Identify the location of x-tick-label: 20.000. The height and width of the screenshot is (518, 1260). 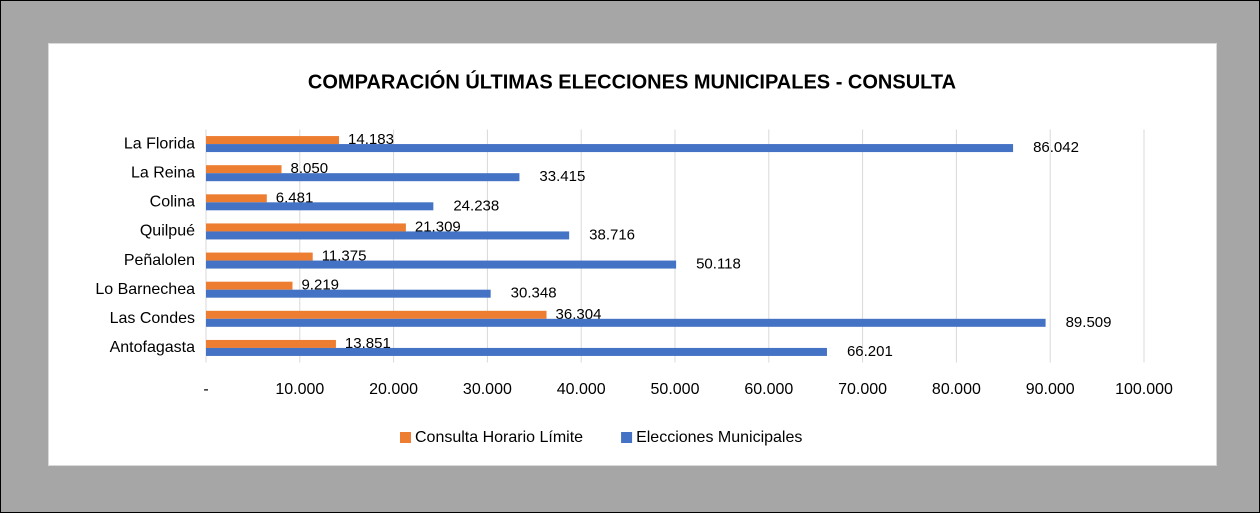
(393, 389).